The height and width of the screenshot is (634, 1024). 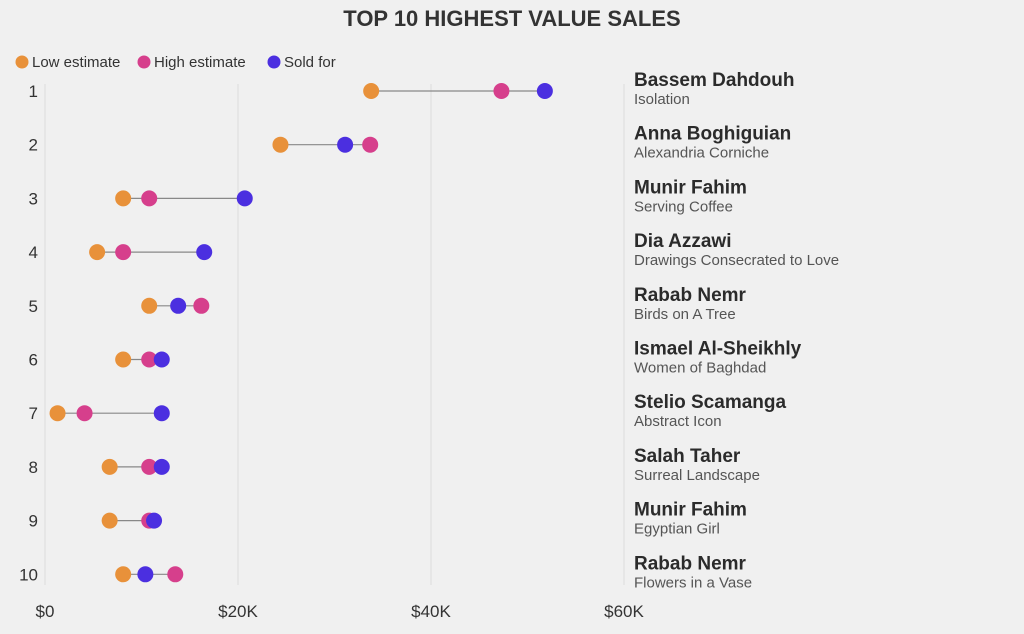 What do you see at coordinates (200, 62) in the screenshot?
I see `legend-label-high: High estimate` at bounding box center [200, 62].